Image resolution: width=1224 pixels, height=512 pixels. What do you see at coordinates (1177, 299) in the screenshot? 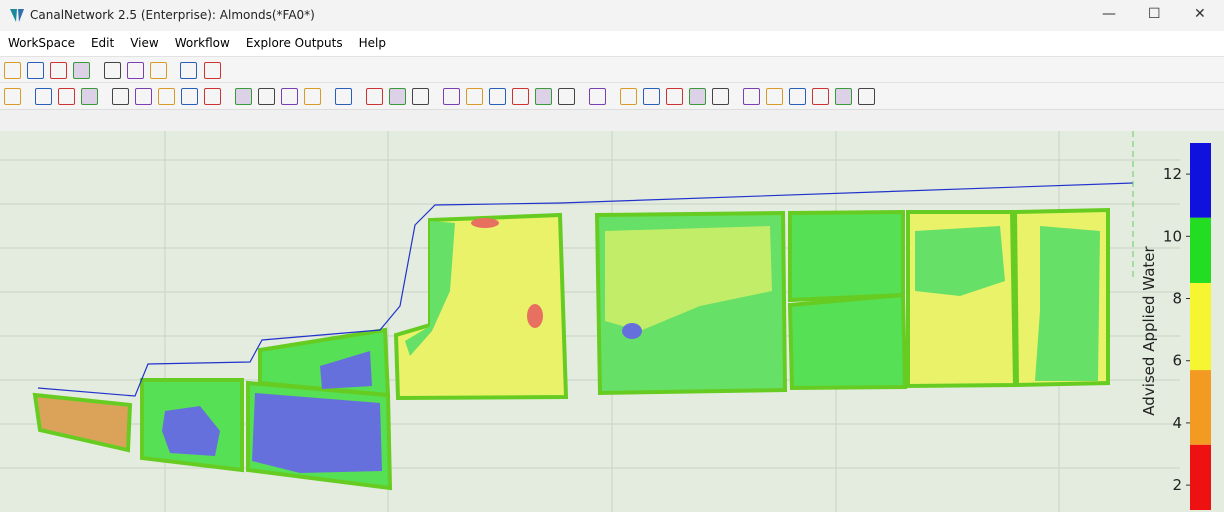
I see `colorbar-tick-label: 8` at bounding box center [1177, 299].